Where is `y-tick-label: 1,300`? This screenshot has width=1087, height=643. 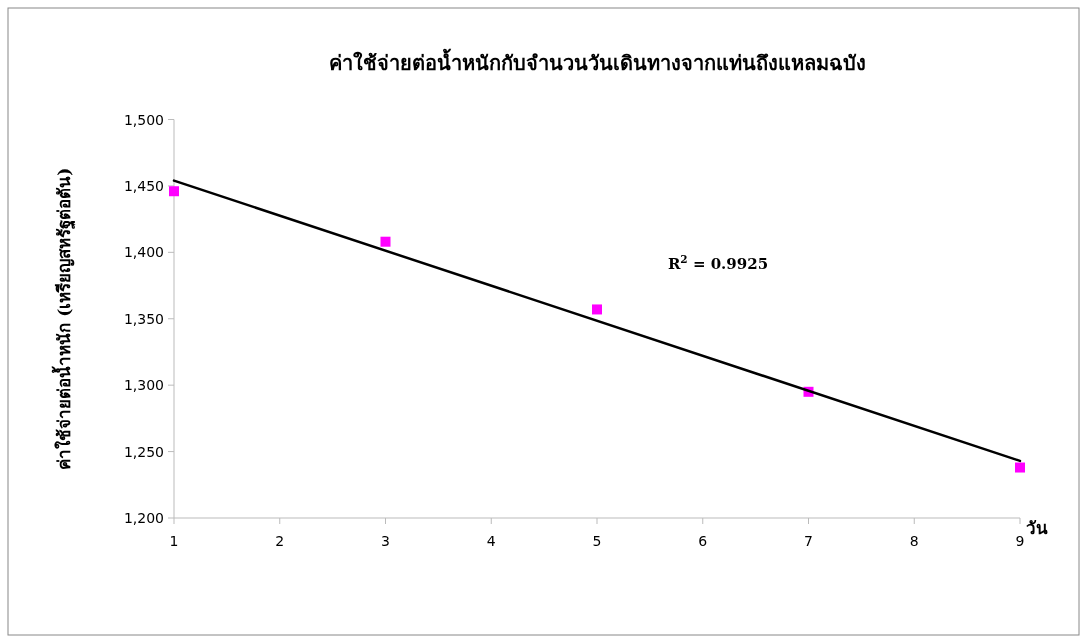 y-tick-label: 1,300 is located at coordinates (143, 385).